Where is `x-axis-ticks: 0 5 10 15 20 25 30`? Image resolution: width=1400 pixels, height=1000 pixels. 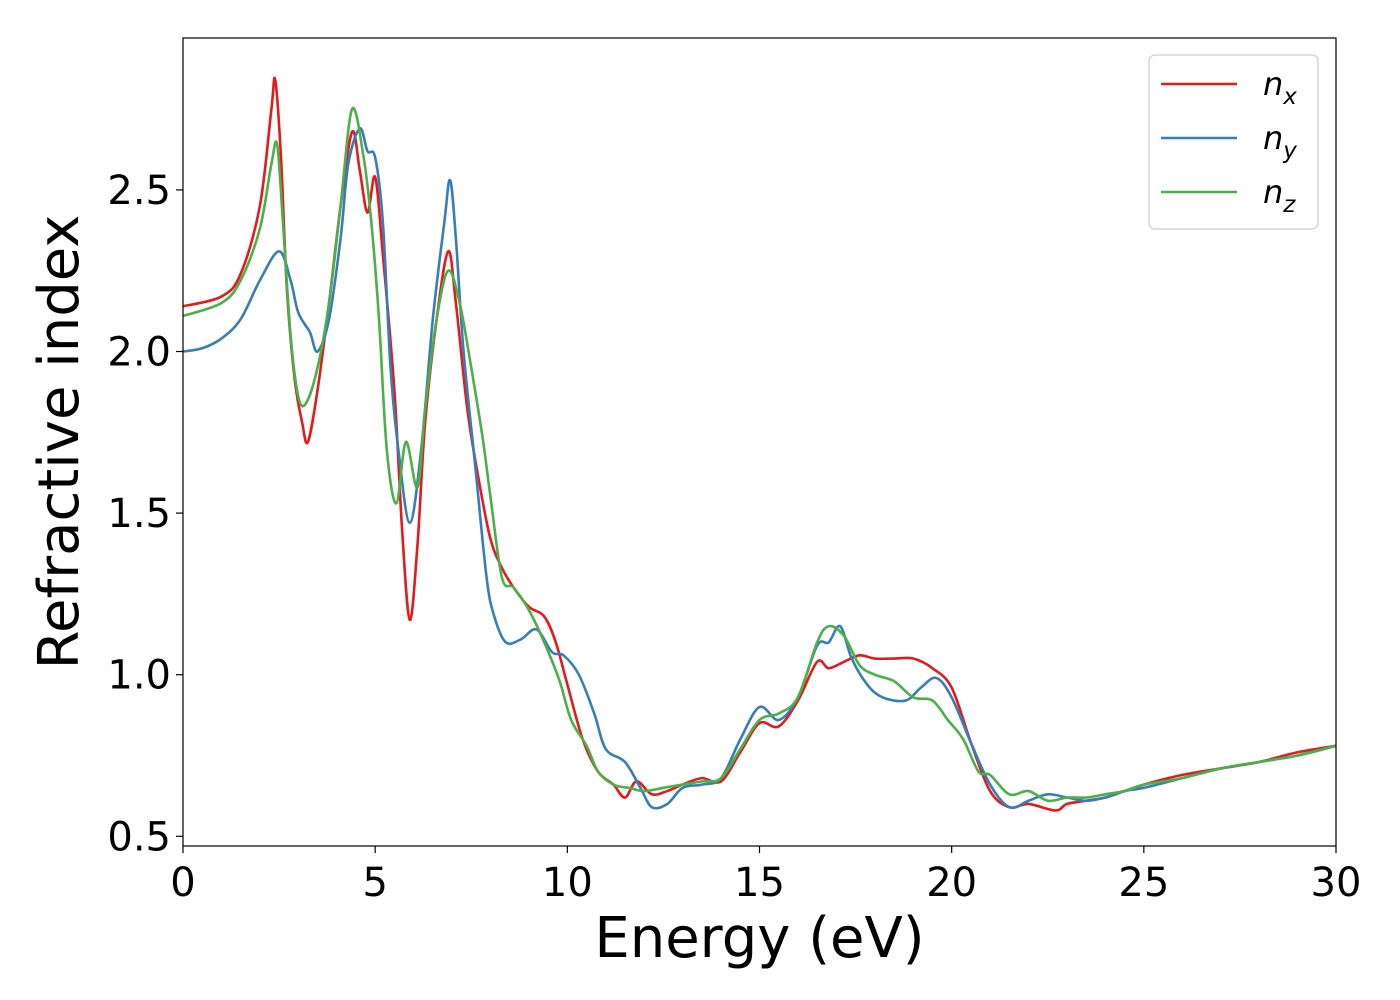
x-axis-ticks: 0 5 10 15 20 25 30 is located at coordinates (765, 876).